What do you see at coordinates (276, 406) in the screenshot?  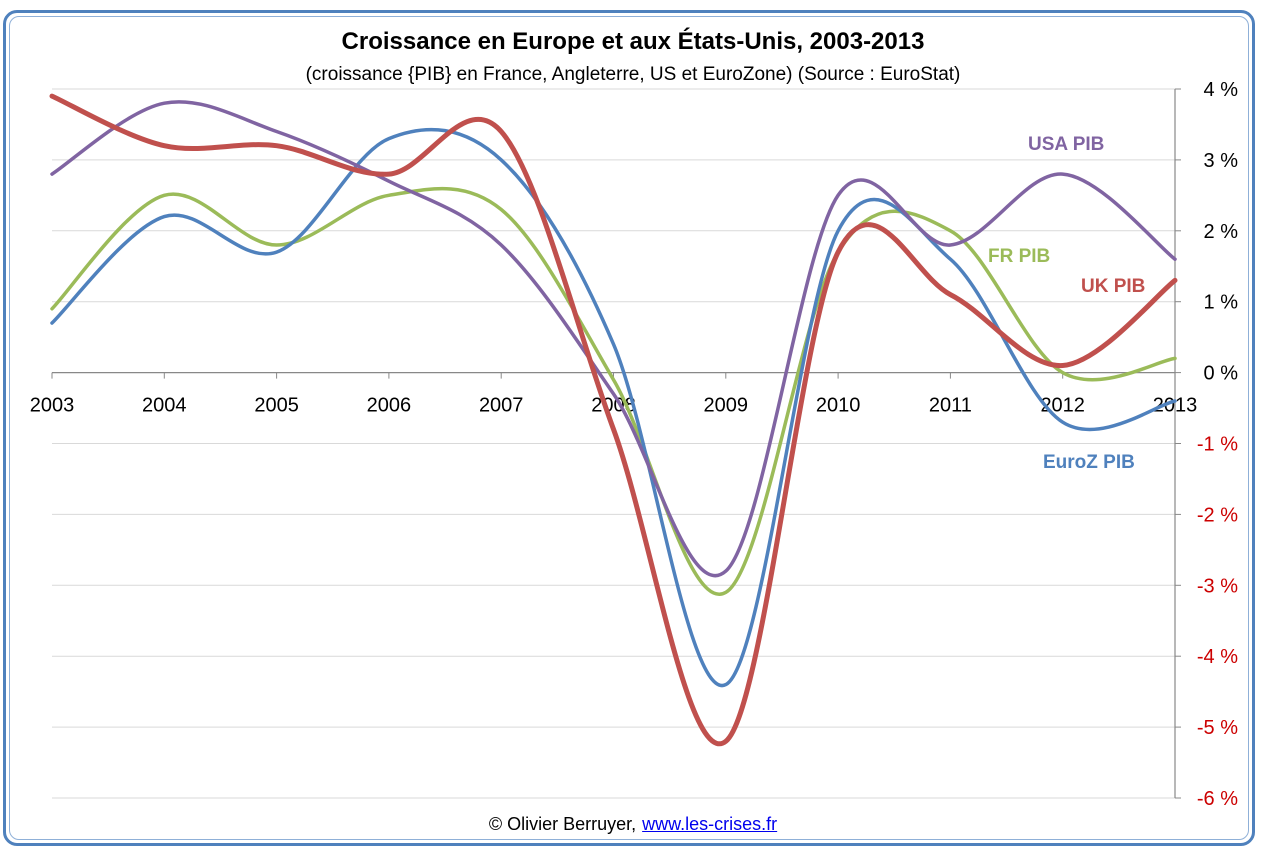 I see `x-tick-label: 2005` at bounding box center [276, 406].